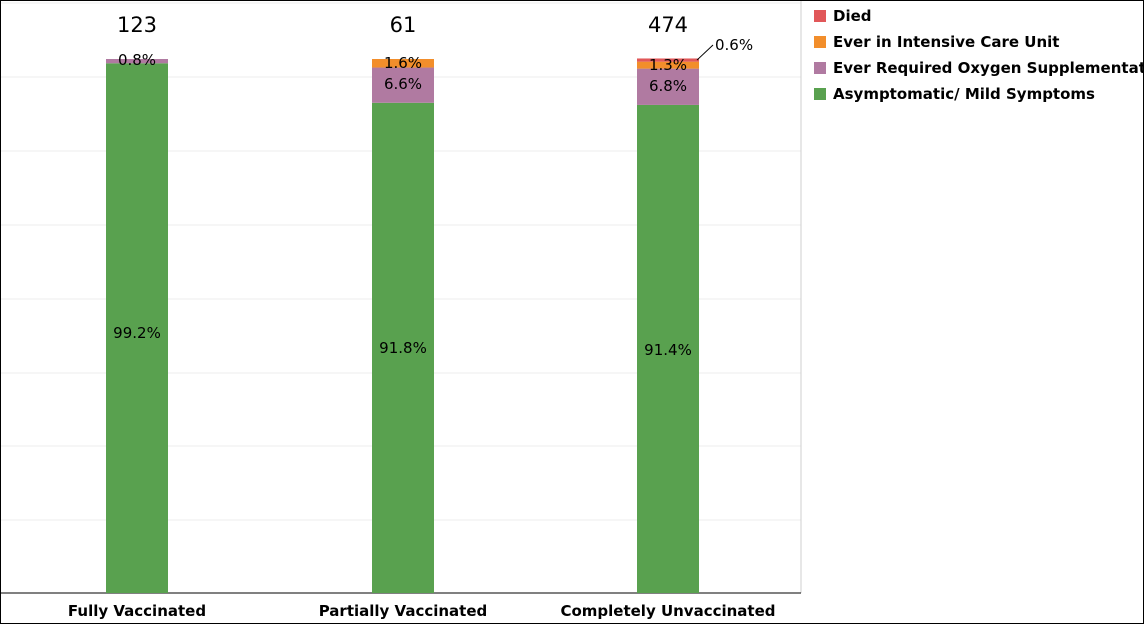 This screenshot has width=1144, height=624. Describe the element at coordinates (137, 333) in the screenshot. I see `data-label: 99.2%` at that location.